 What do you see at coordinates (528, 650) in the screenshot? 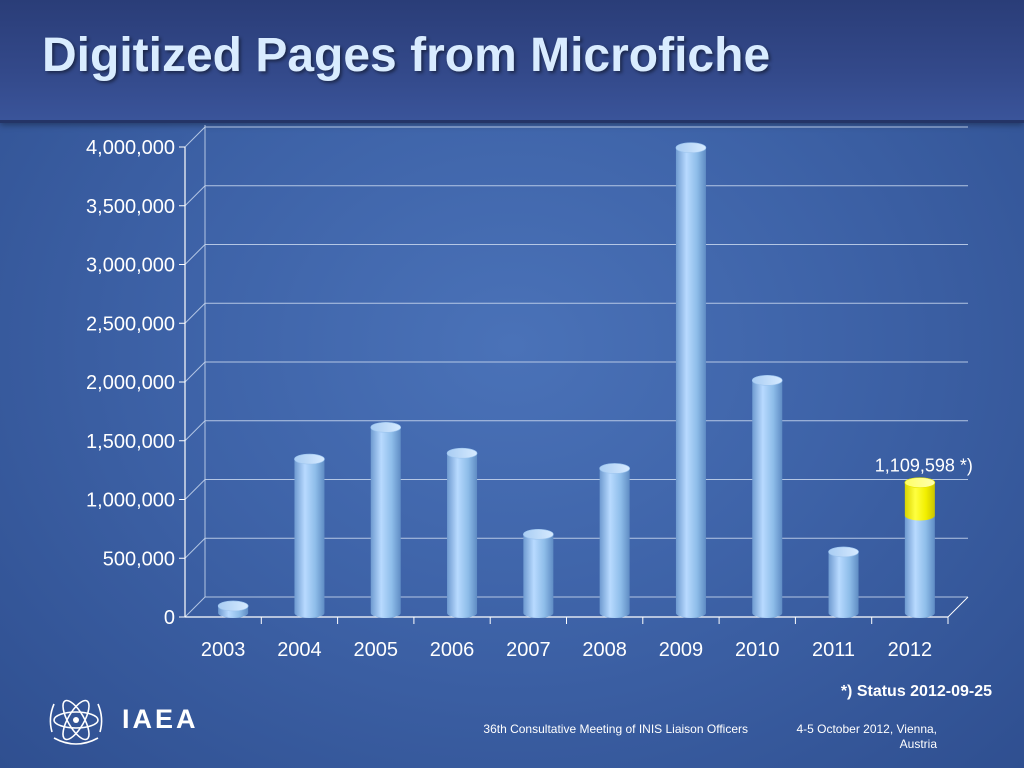
I see `x-tick-label: 2007` at bounding box center [528, 650].